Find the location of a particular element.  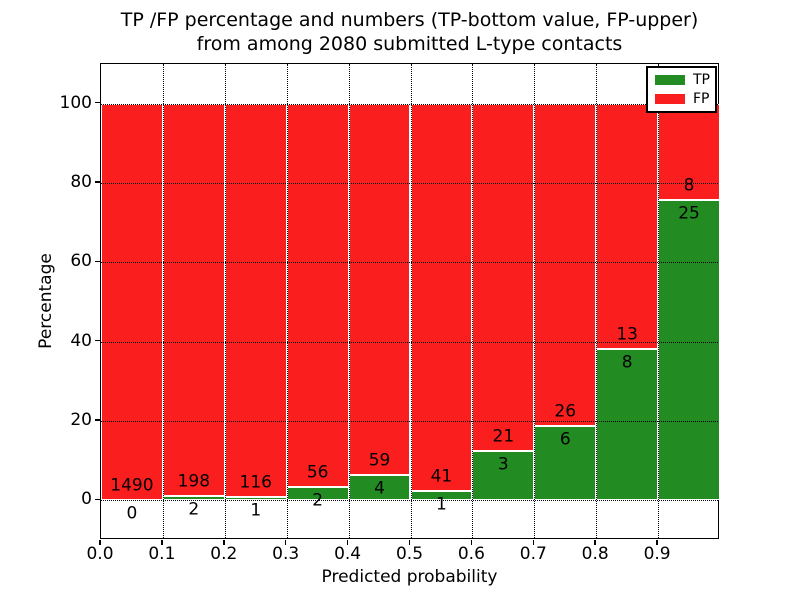

bar-label-tp-count: 8 is located at coordinates (627, 362).